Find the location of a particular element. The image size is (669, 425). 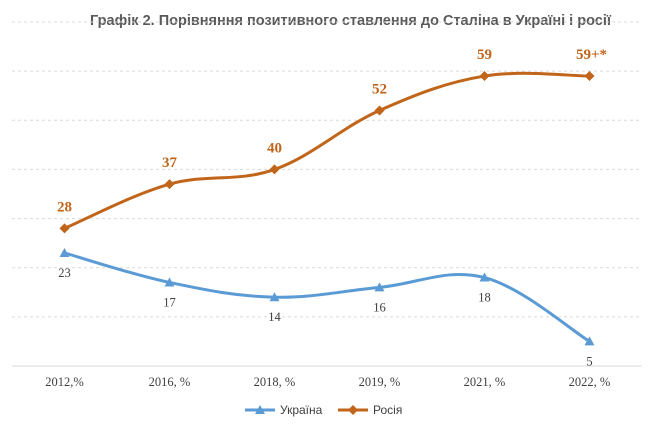

data-label-russia: 28 is located at coordinates (64, 207).